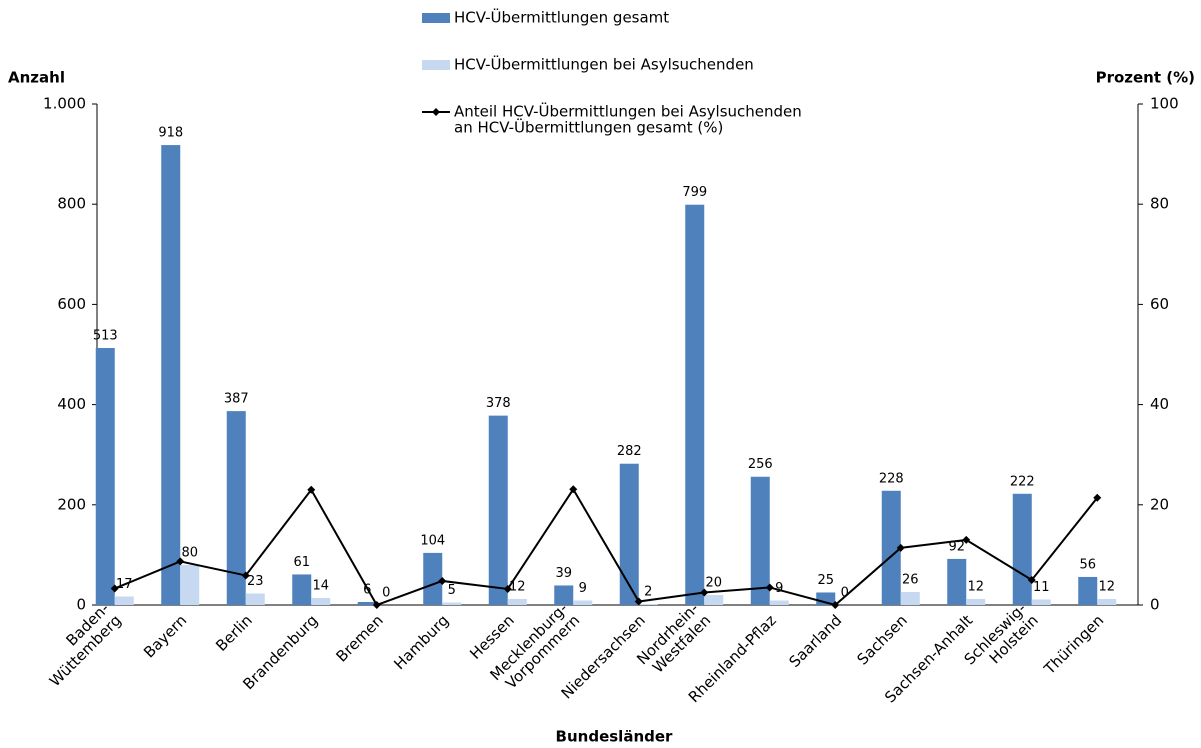 This screenshot has width=1201, height=748. I want to click on y-tick-label: 600, so click(71, 304).